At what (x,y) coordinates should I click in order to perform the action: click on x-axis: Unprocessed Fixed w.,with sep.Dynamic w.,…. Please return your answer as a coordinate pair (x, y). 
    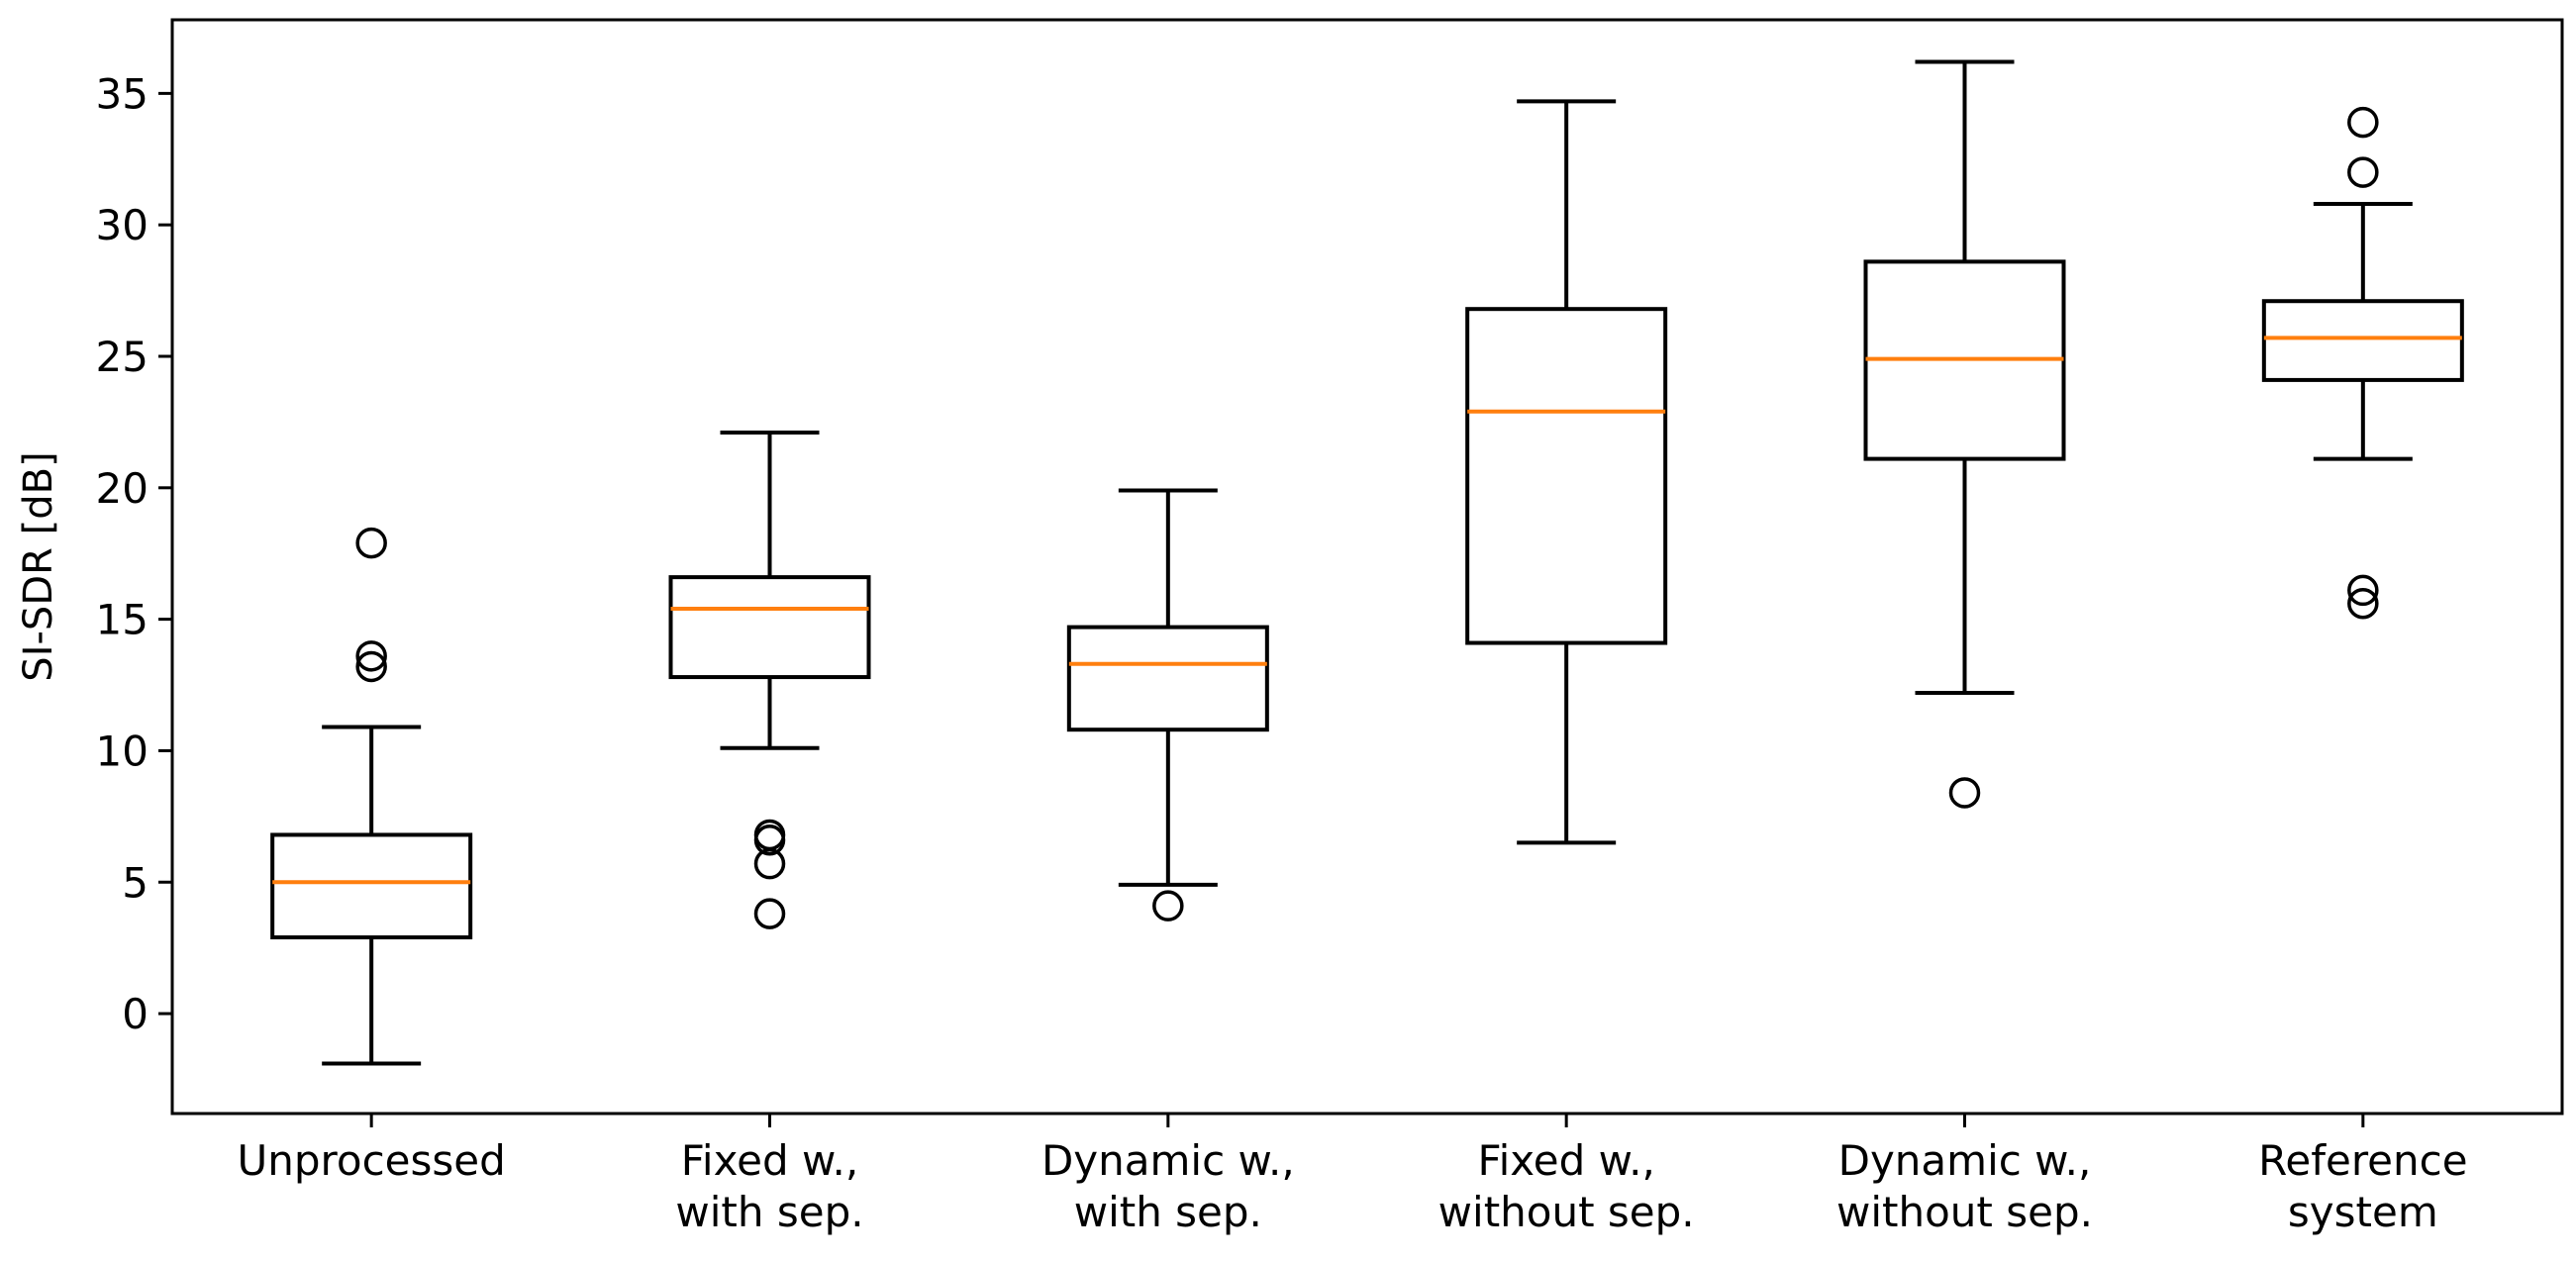
    Looking at the image, I should click on (1353, 1175).